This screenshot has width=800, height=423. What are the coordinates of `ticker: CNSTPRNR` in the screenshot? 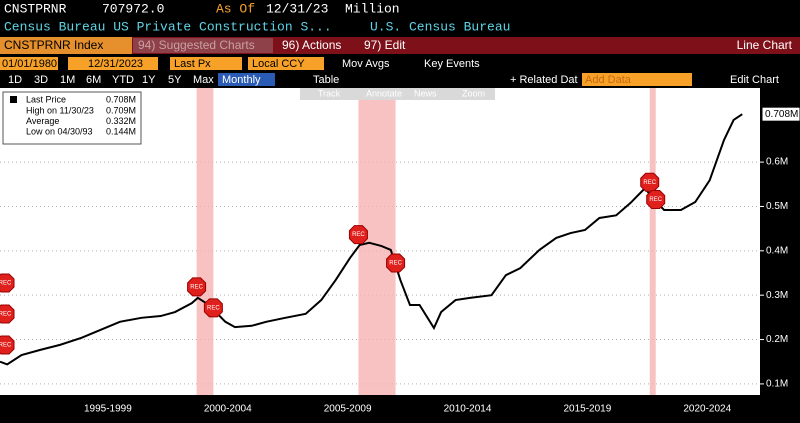 It's located at (35, 8).